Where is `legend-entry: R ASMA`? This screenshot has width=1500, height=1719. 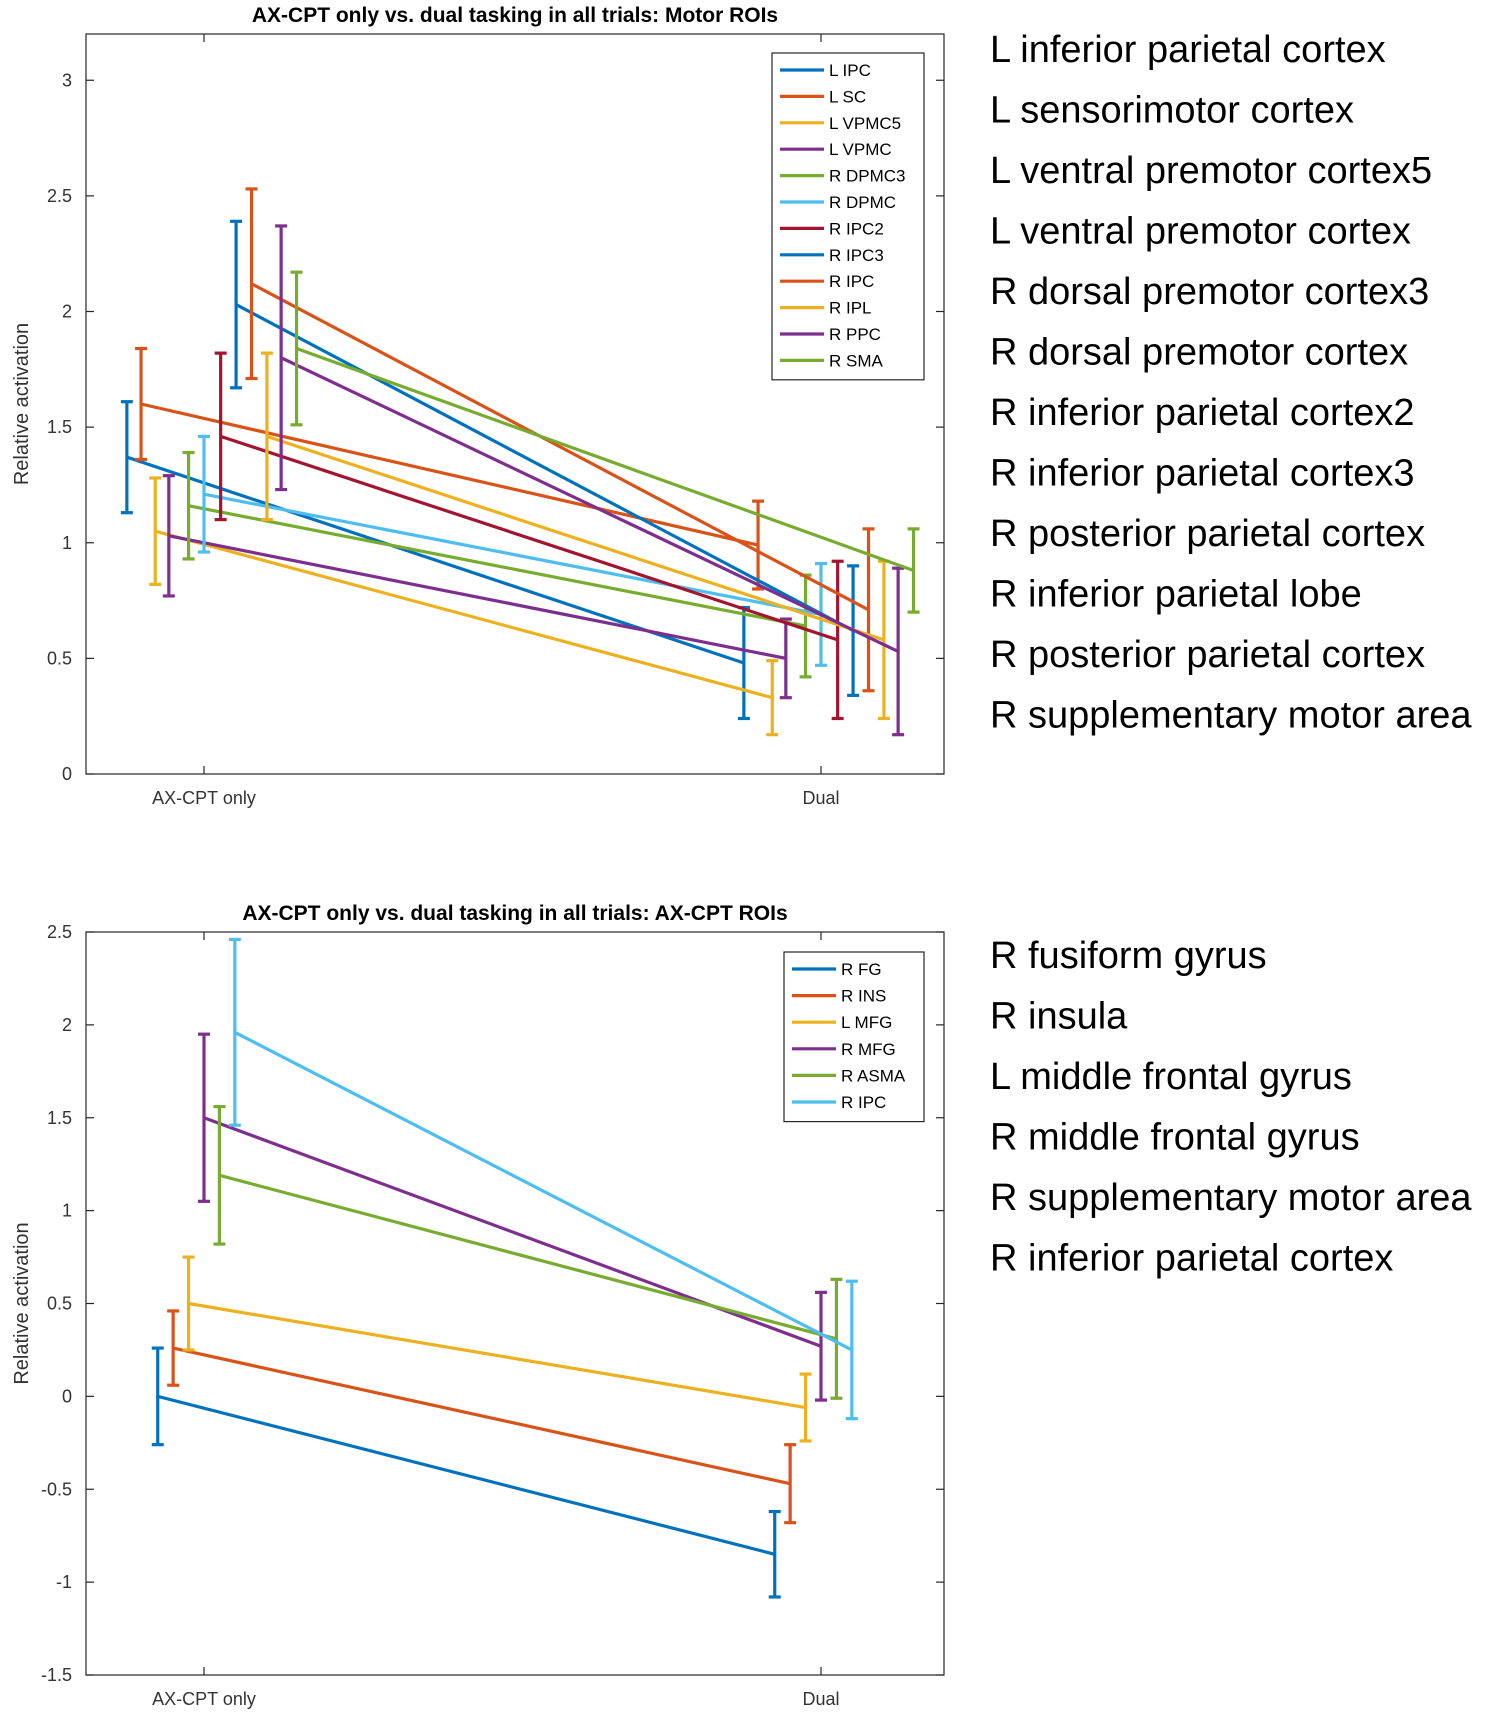
legend-entry: R ASMA is located at coordinates (873, 1075).